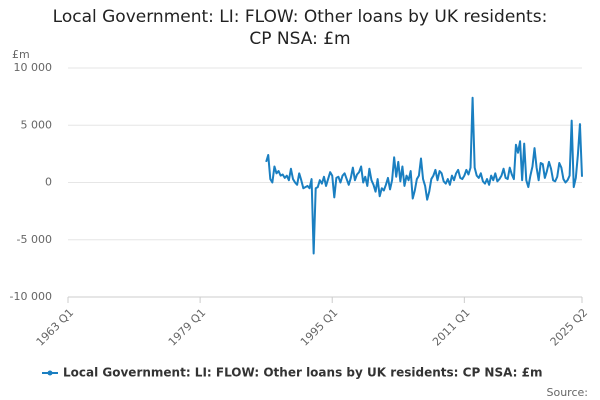  Describe the element at coordinates (569, 327) in the screenshot. I see `x-tick-label: 2025 Q2` at that location.